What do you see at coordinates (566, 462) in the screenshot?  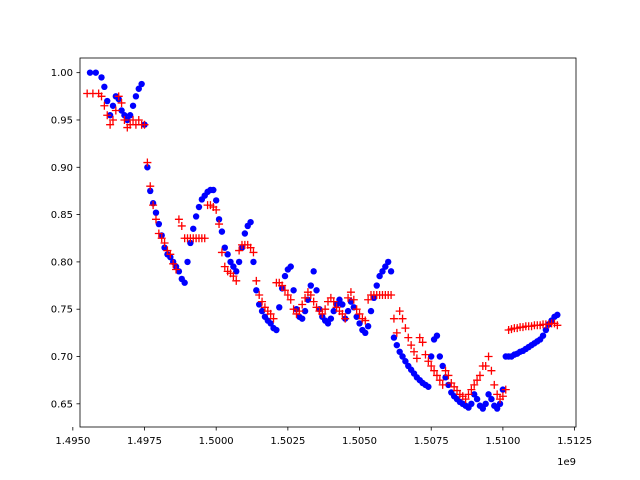 I see `x-axis-offset-label: 1e9` at bounding box center [566, 462].